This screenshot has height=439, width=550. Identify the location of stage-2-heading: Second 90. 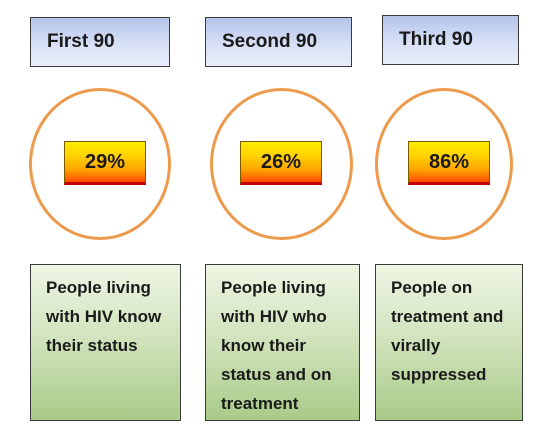
(278, 42).